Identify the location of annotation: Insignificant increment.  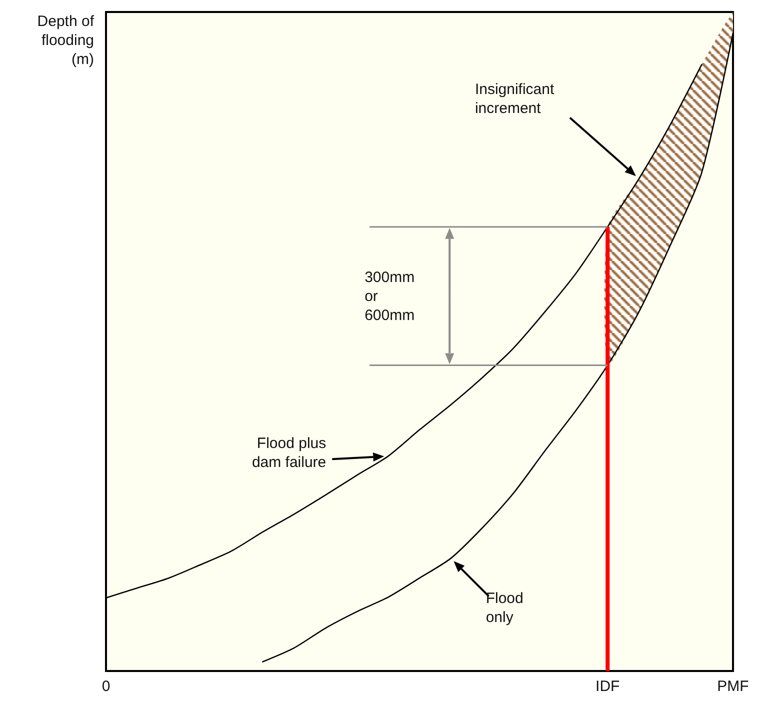
(515, 99).